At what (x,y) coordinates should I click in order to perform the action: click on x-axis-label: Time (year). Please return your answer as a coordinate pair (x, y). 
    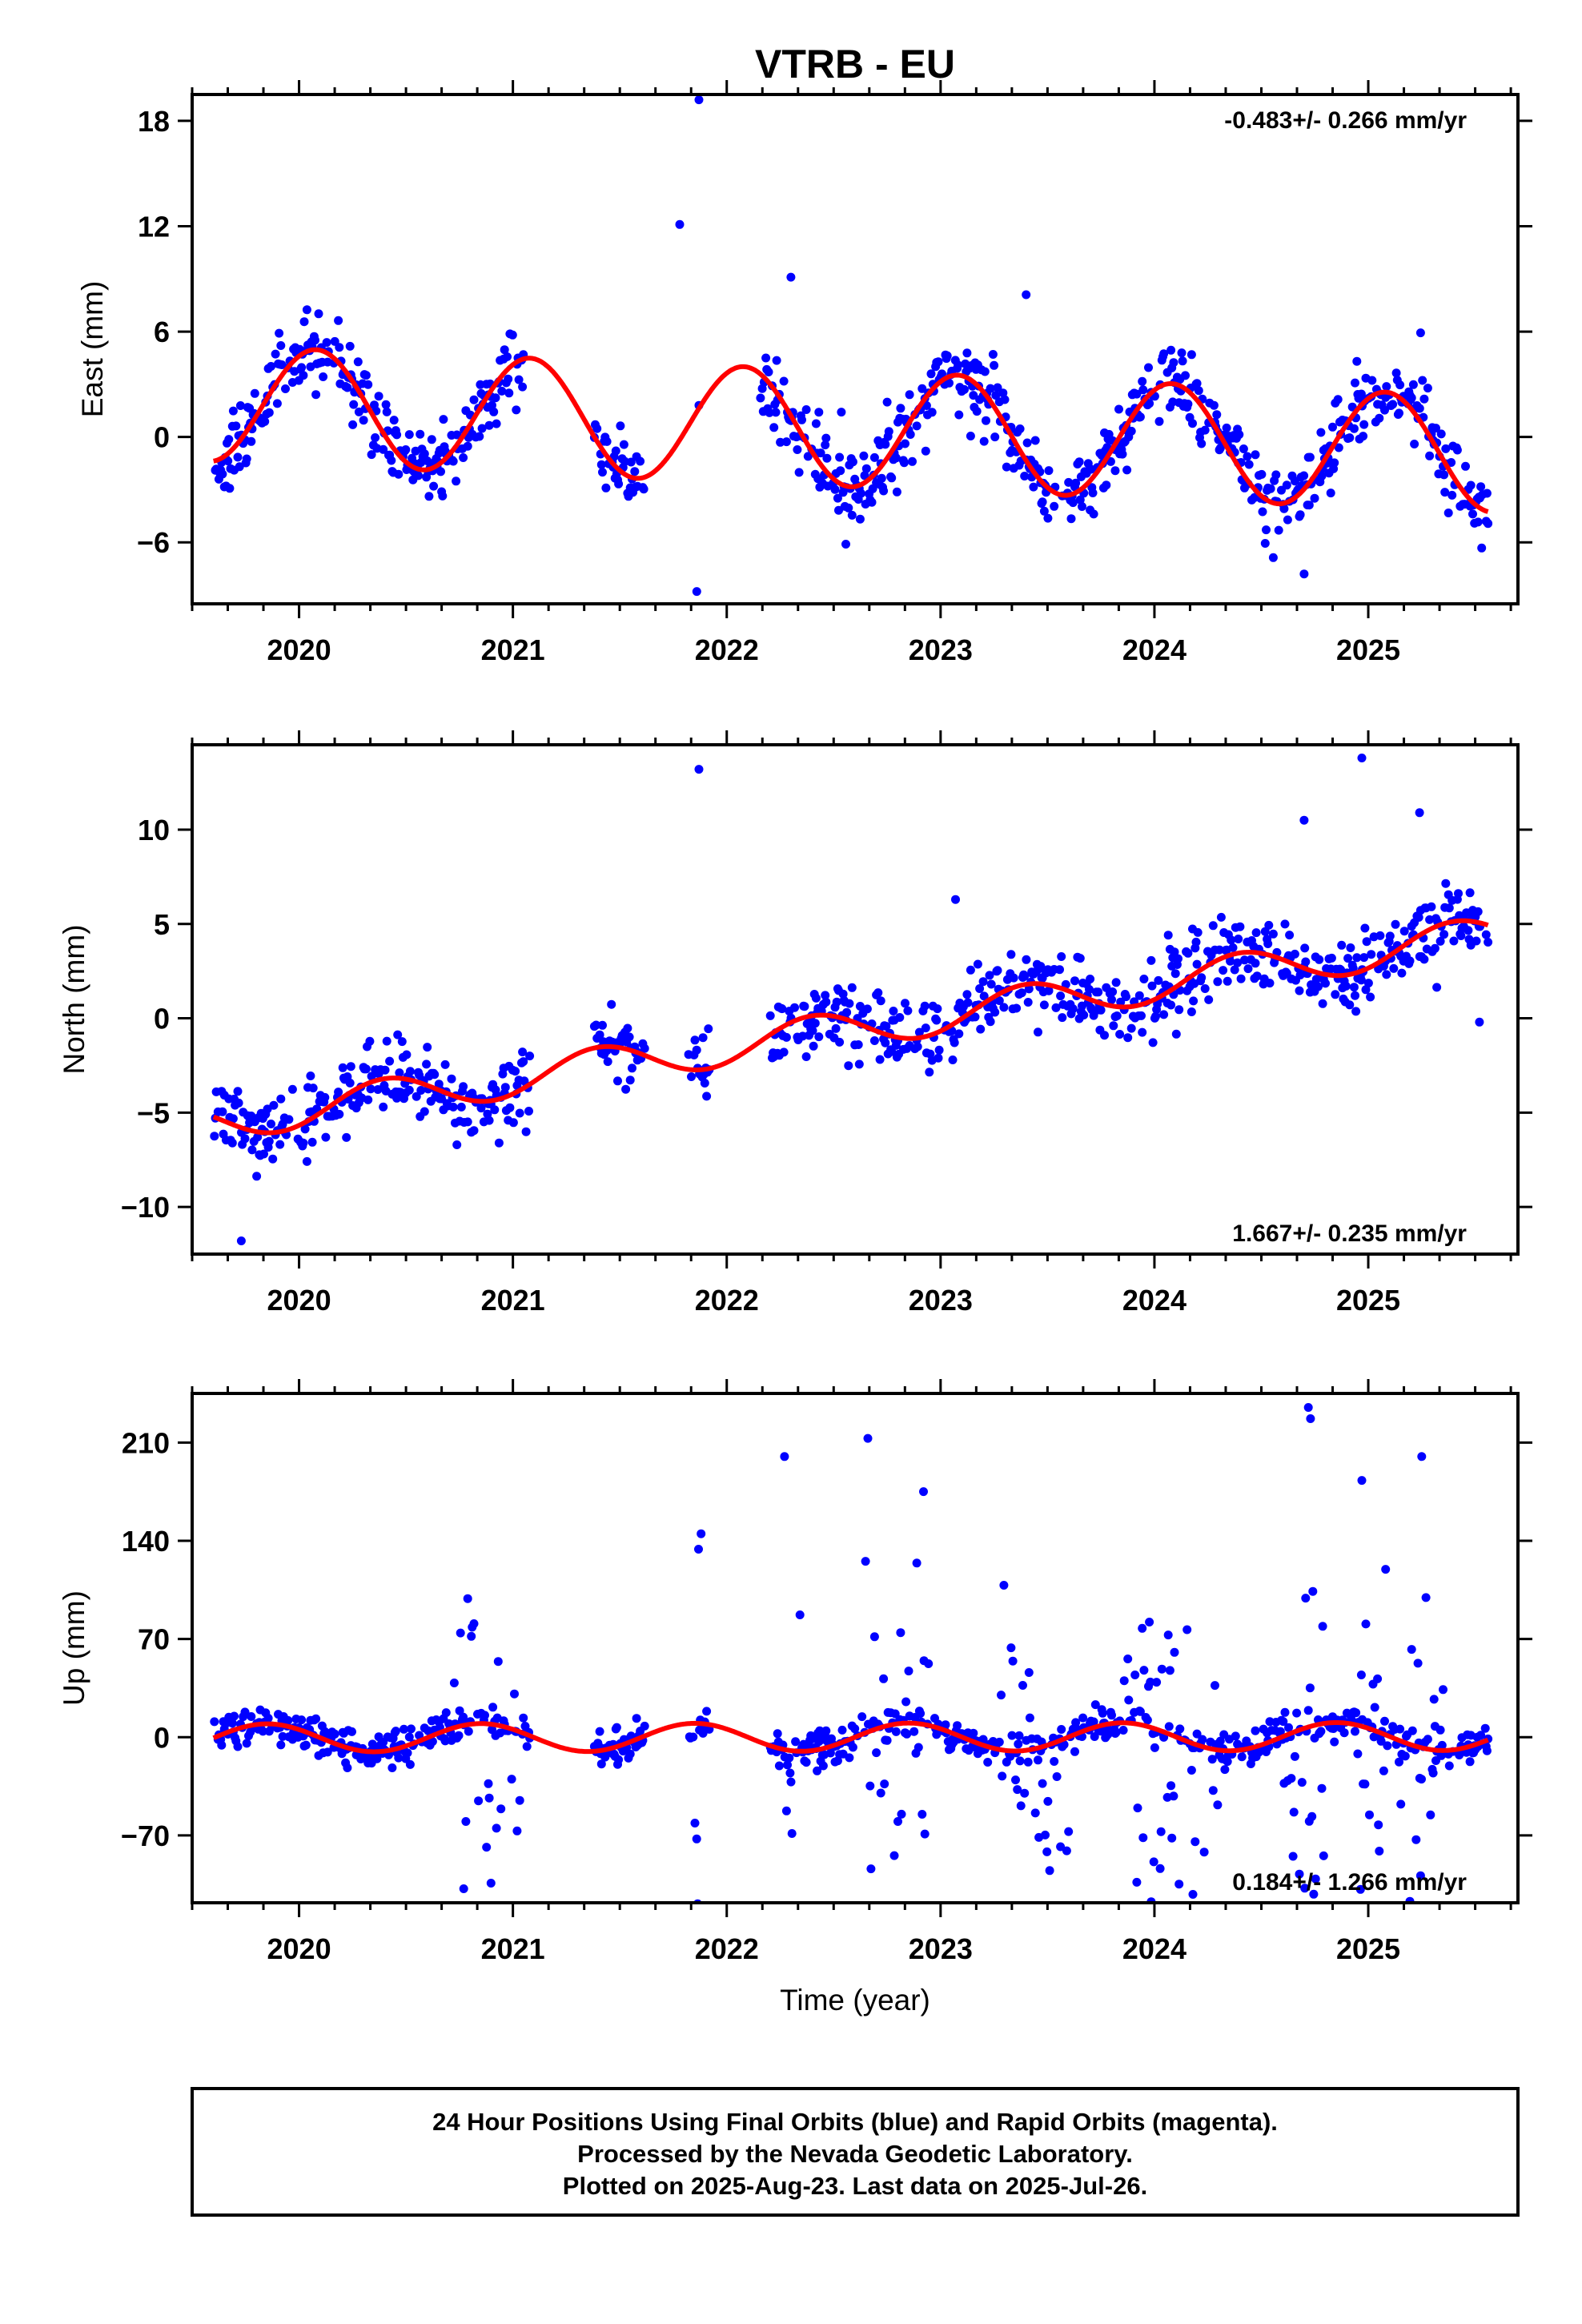
    Looking at the image, I should click on (855, 2000).